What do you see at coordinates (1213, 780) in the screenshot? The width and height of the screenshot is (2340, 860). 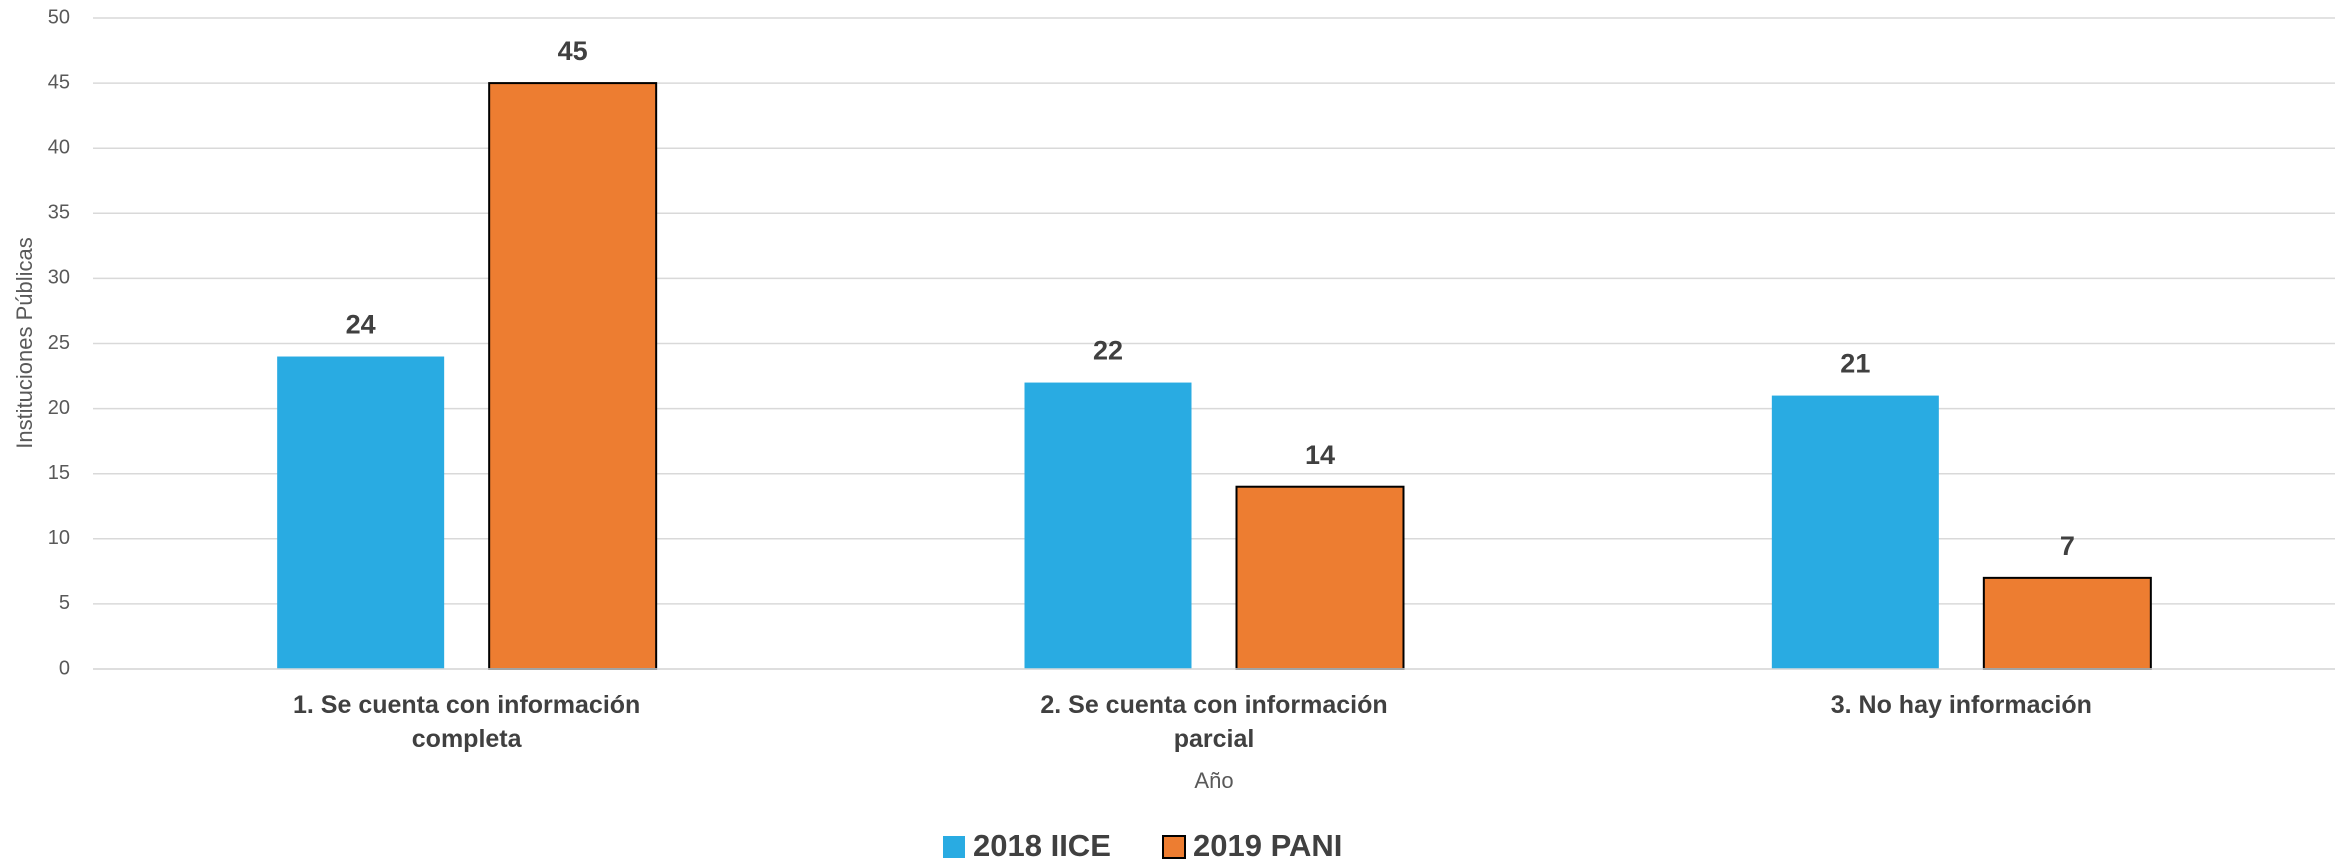 I see `x-axis-label: Año` at bounding box center [1213, 780].